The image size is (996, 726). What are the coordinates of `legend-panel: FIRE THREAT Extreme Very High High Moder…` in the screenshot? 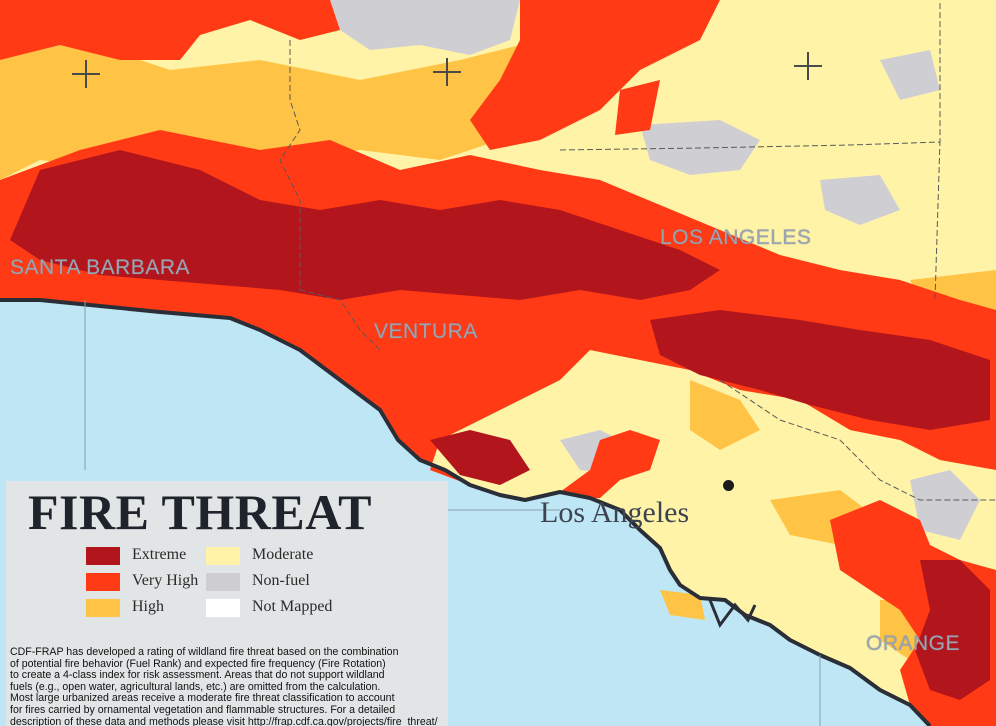 It's located at (227, 603).